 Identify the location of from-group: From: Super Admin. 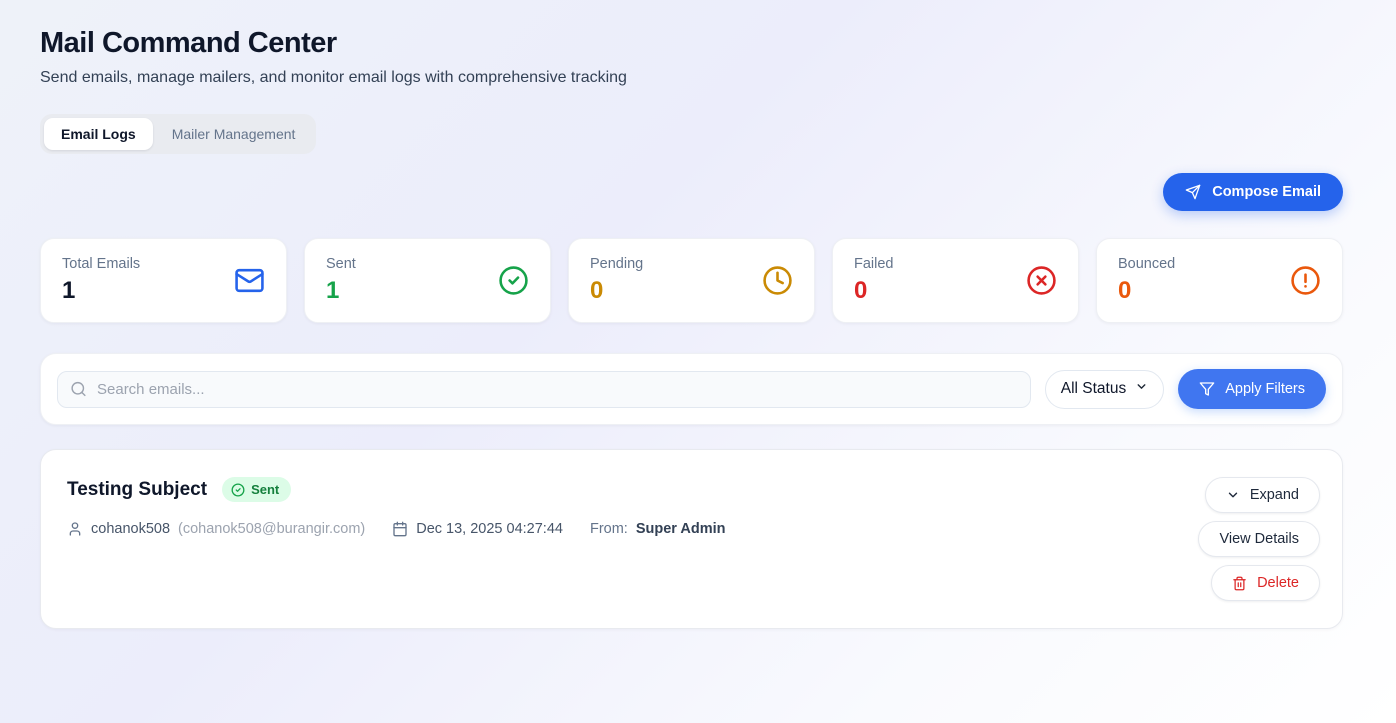
(658, 529).